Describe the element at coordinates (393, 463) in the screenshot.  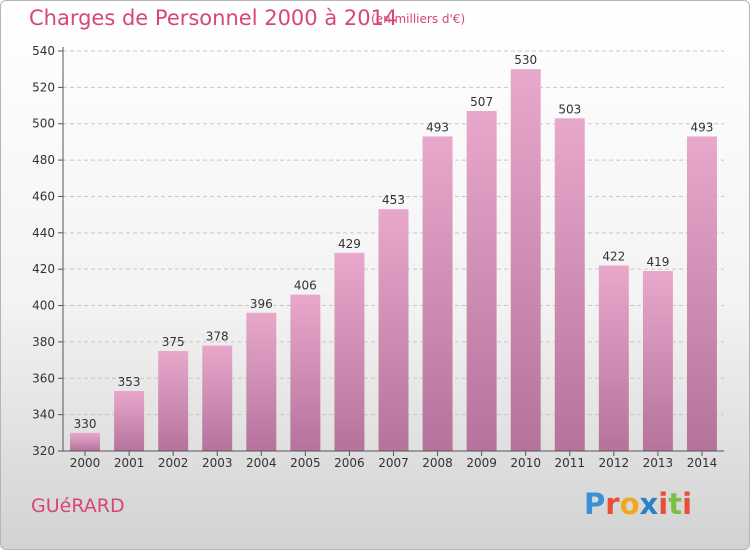
I see `x-tick-label: 2007` at that location.